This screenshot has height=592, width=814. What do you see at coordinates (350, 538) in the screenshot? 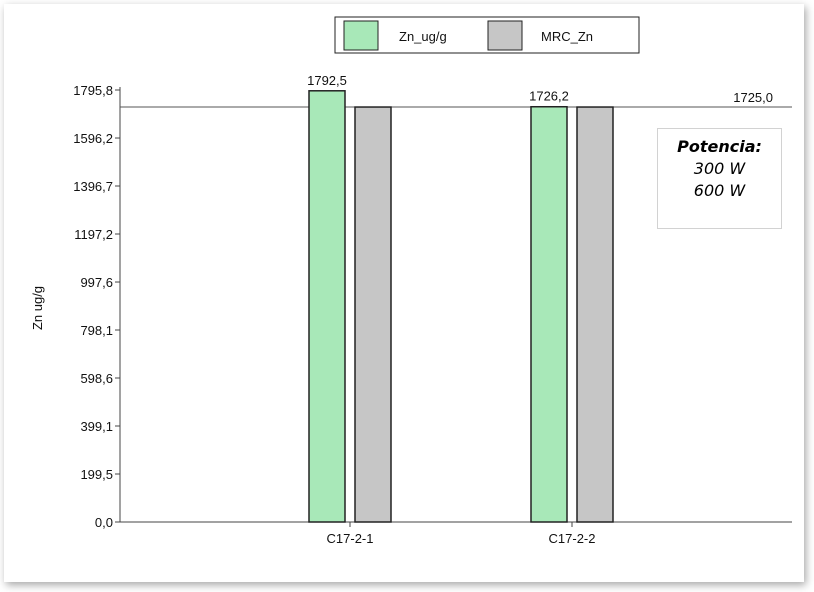
I see `x-tick-label: C17-2-1` at bounding box center [350, 538].